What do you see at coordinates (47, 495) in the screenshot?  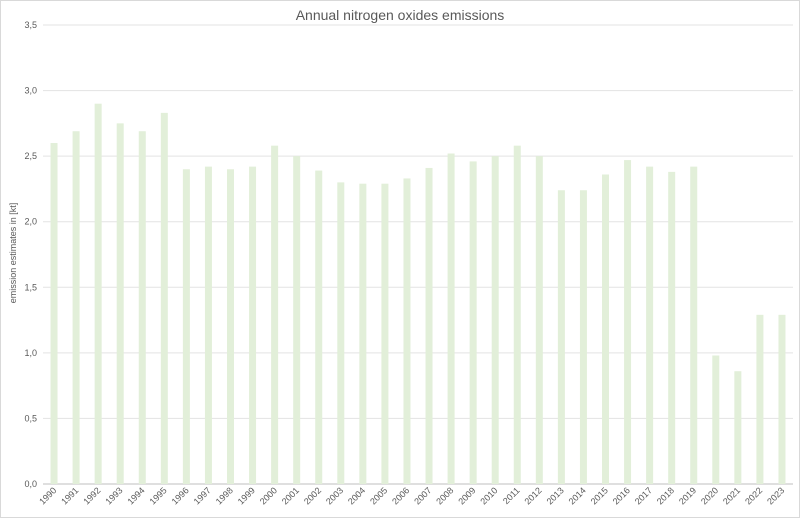 I see `x-tick-label: 1990` at bounding box center [47, 495].